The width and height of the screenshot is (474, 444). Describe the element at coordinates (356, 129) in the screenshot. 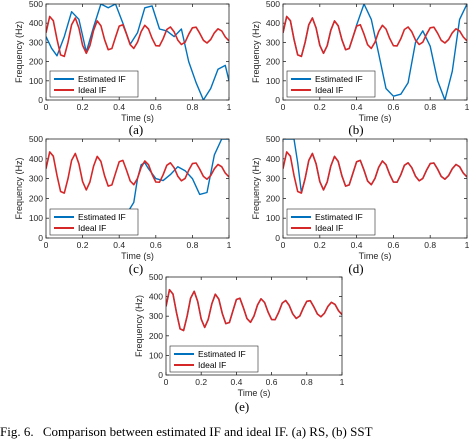

I see `panel-label-b: (b)` at that location.